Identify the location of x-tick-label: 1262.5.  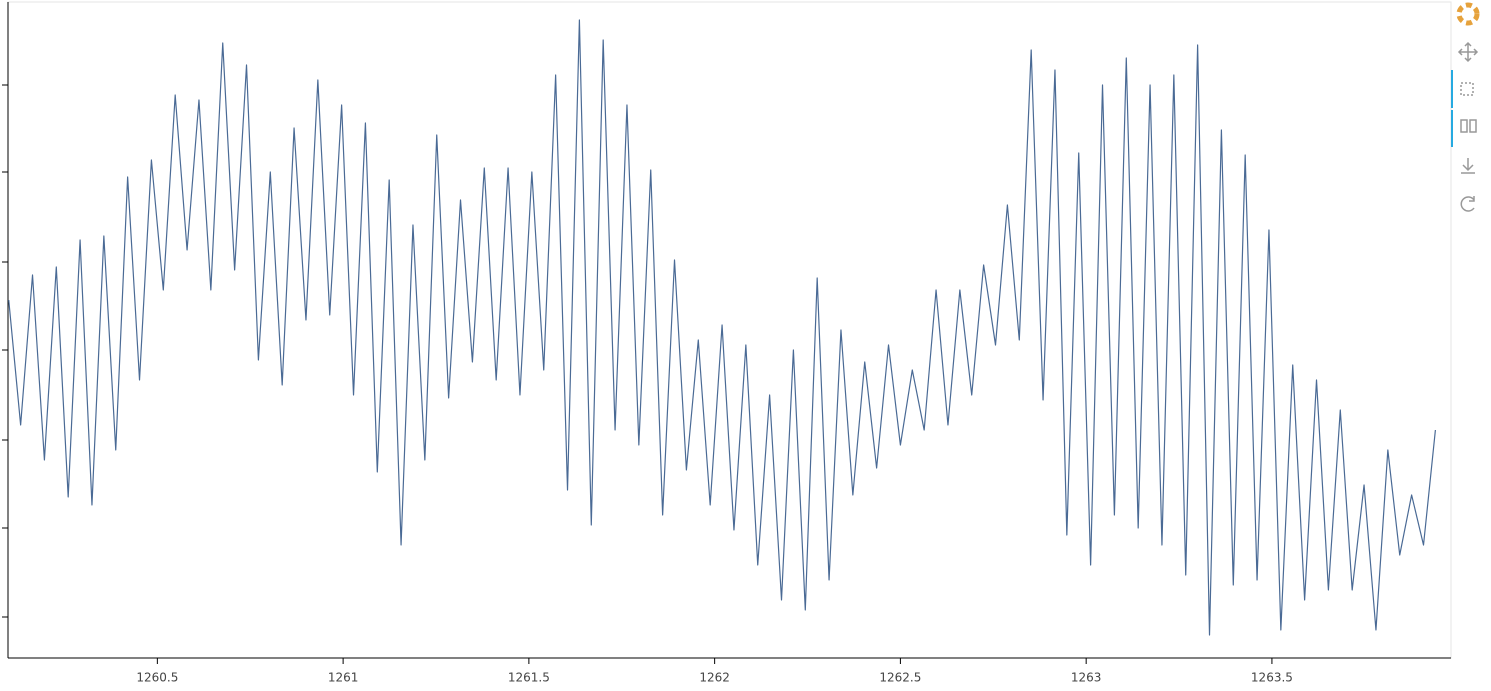
(900, 678).